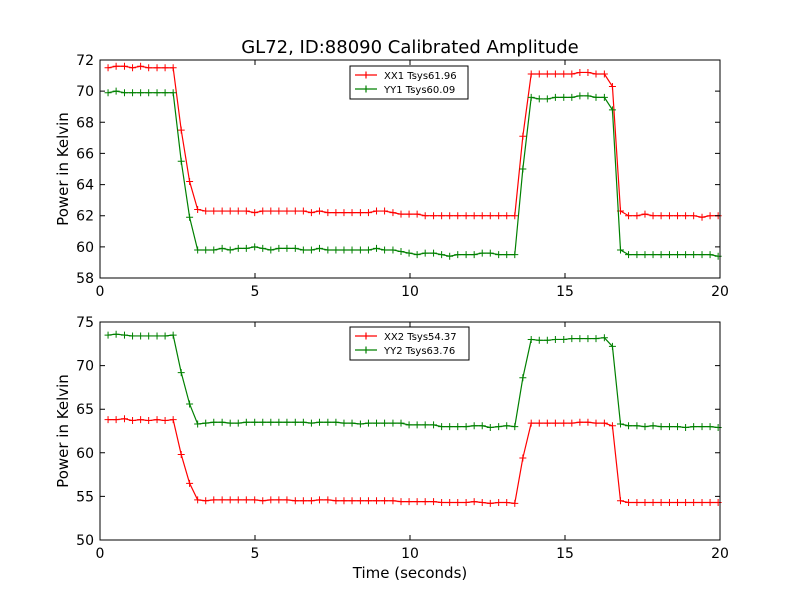  What do you see at coordinates (420, 76) in the screenshot?
I see `legend-label: XX1 Tsys61.96` at bounding box center [420, 76].